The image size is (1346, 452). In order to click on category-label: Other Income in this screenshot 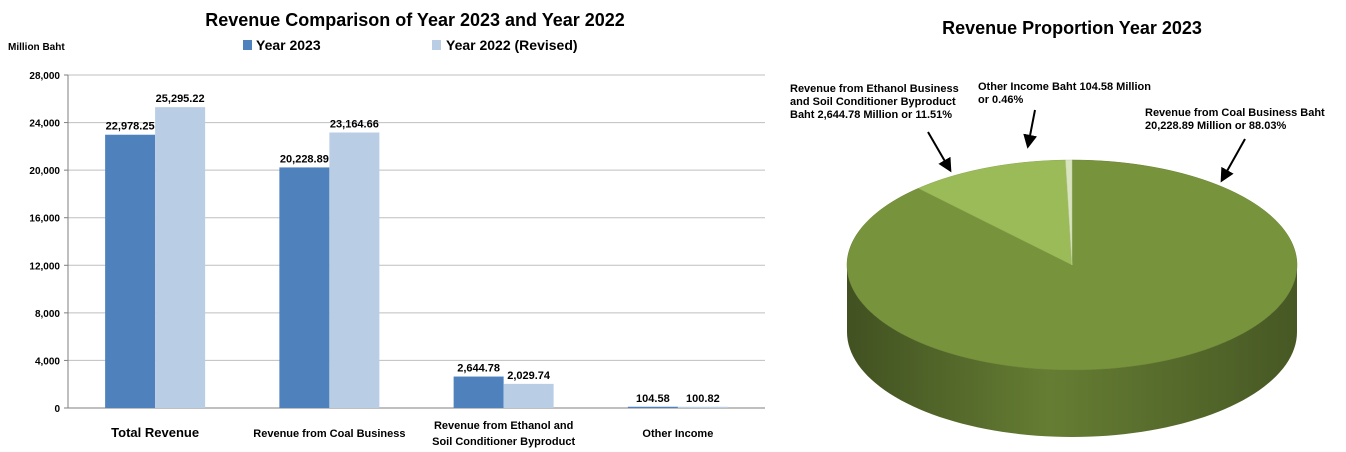, I will do `click(677, 434)`.